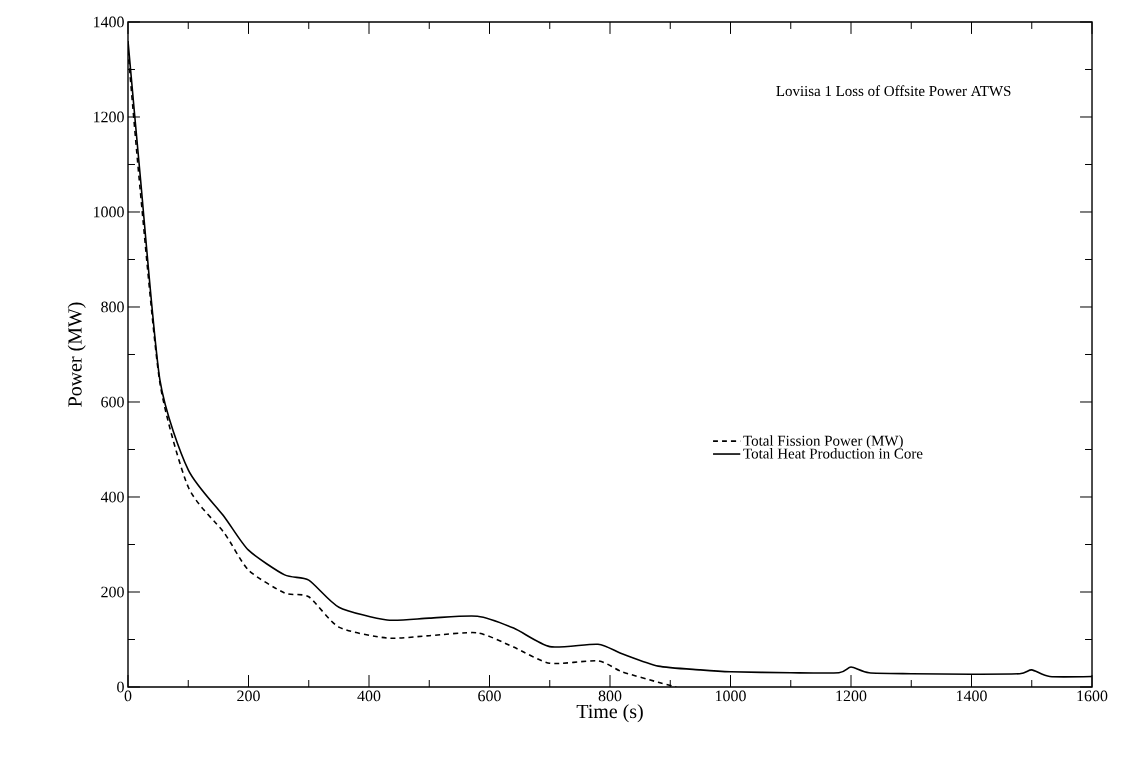 Image resolution: width=1126 pixels, height=765 pixels. Describe the element at coordinates (369, 696) in the screenshot. I see `x-tick-label: 400` at that location.